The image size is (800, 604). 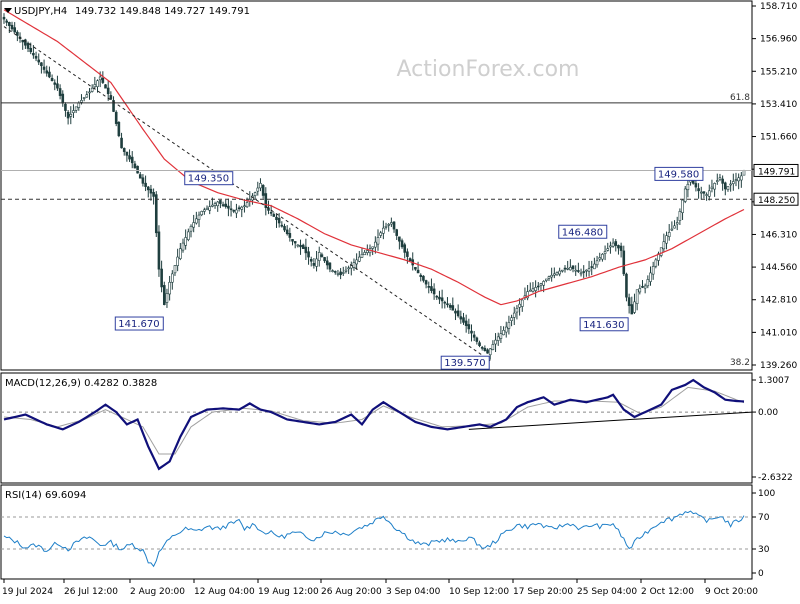 I want to click on price-tag-label: 148.250, so click(x=776, y=201).